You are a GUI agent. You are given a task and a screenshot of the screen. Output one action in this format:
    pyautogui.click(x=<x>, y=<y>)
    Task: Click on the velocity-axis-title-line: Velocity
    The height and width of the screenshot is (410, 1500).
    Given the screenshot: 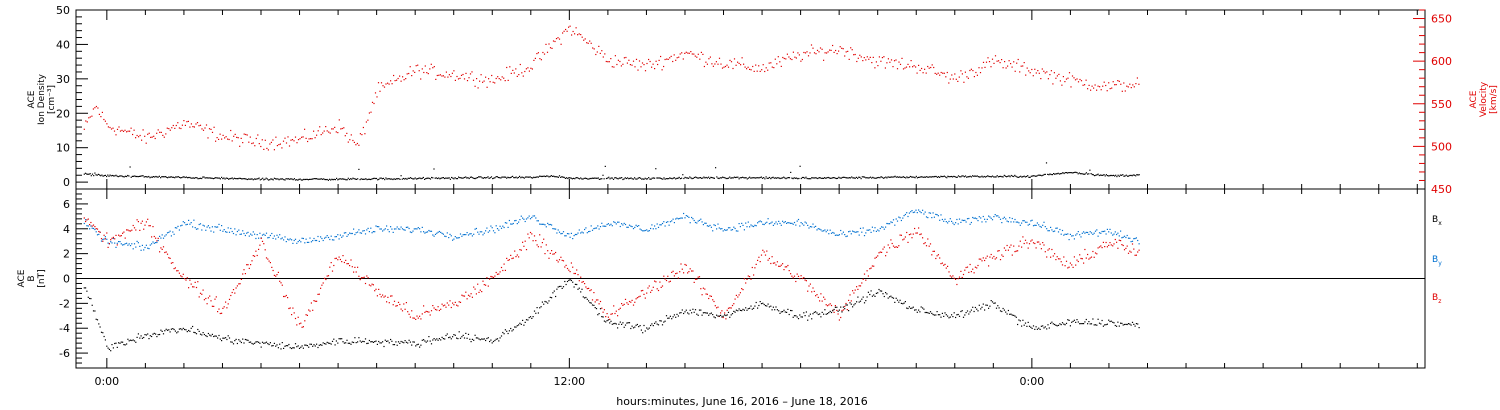 What is the action you would take?
    pyautogui.click(x=1484, y=99)
    